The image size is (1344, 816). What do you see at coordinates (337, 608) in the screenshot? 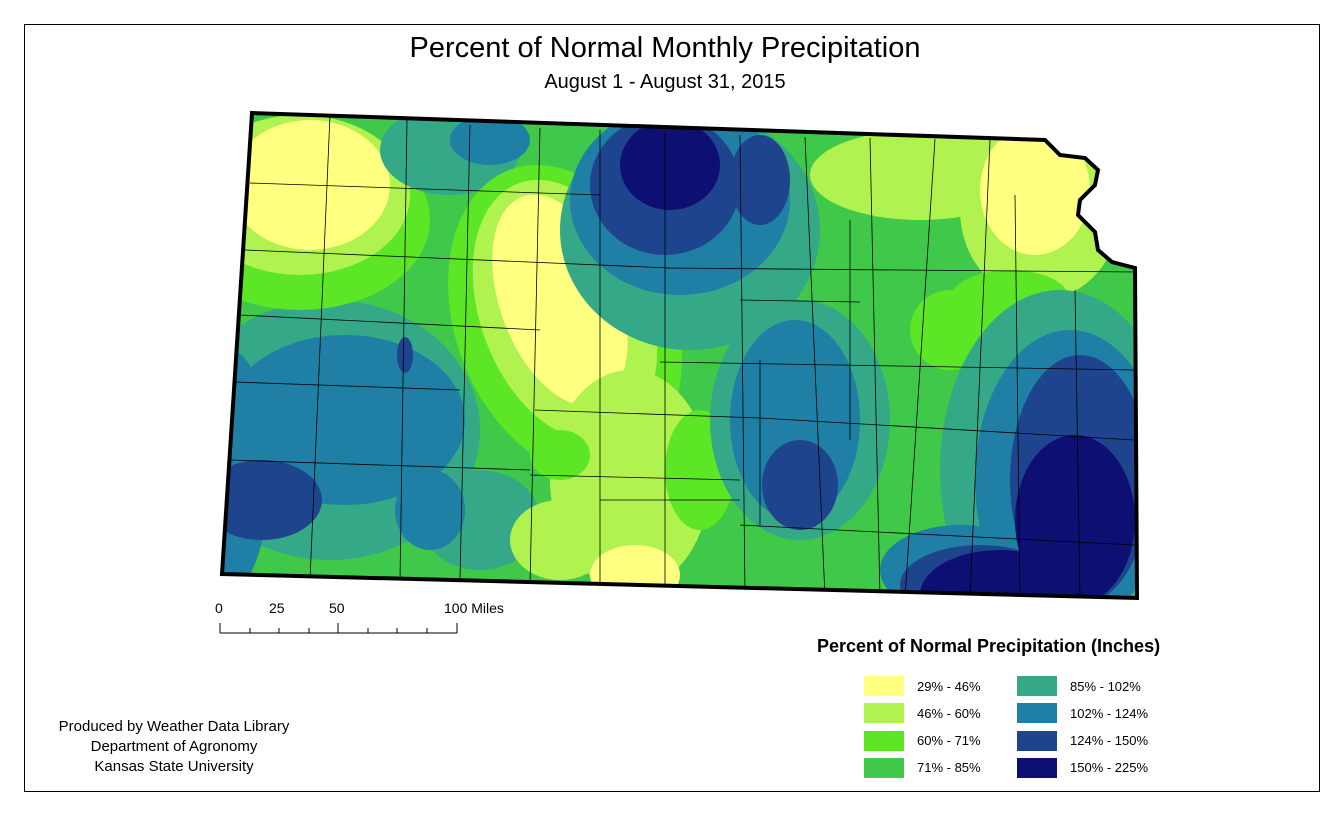
I see `scale-label-50: 50` at bounding box center [337, 608].